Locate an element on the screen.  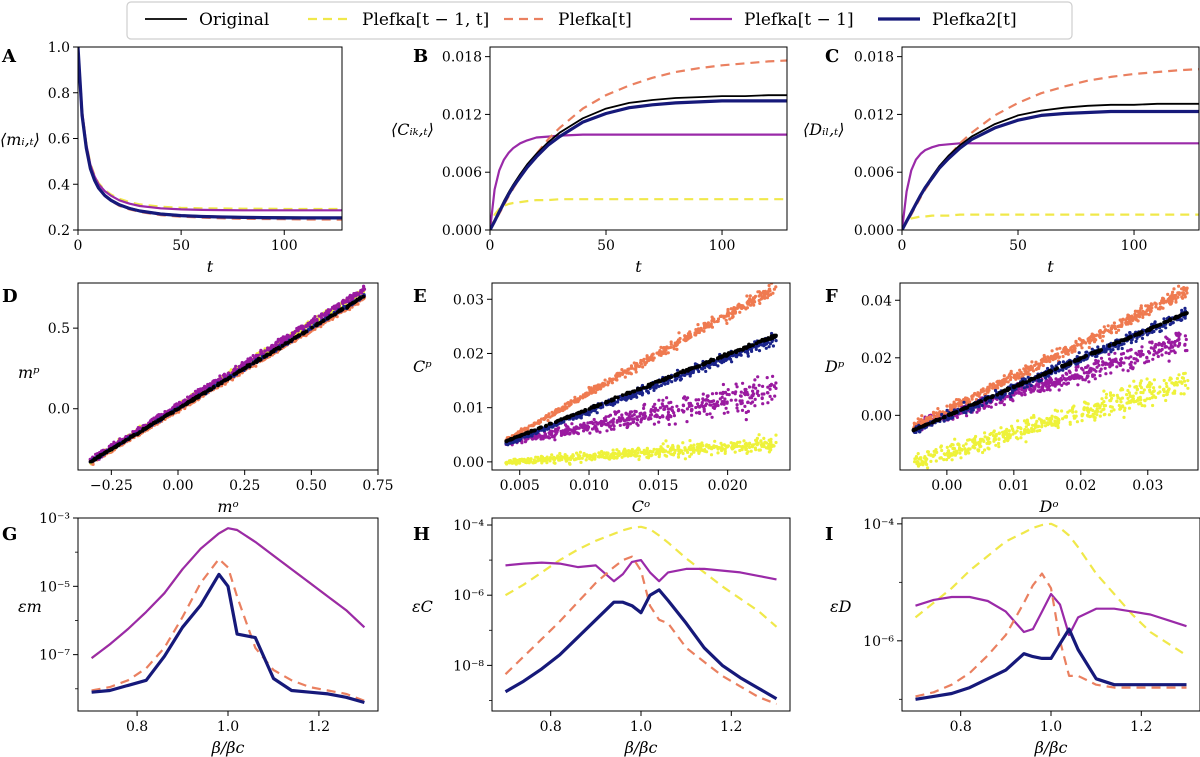
plot-area-B is located at coordinates (638, 144).